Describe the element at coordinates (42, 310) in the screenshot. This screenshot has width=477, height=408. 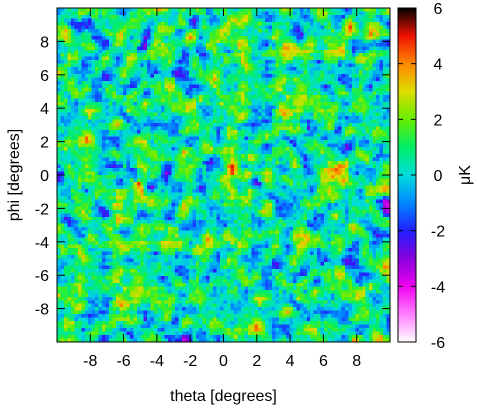
I see `y-tick-label: -8` at that location.